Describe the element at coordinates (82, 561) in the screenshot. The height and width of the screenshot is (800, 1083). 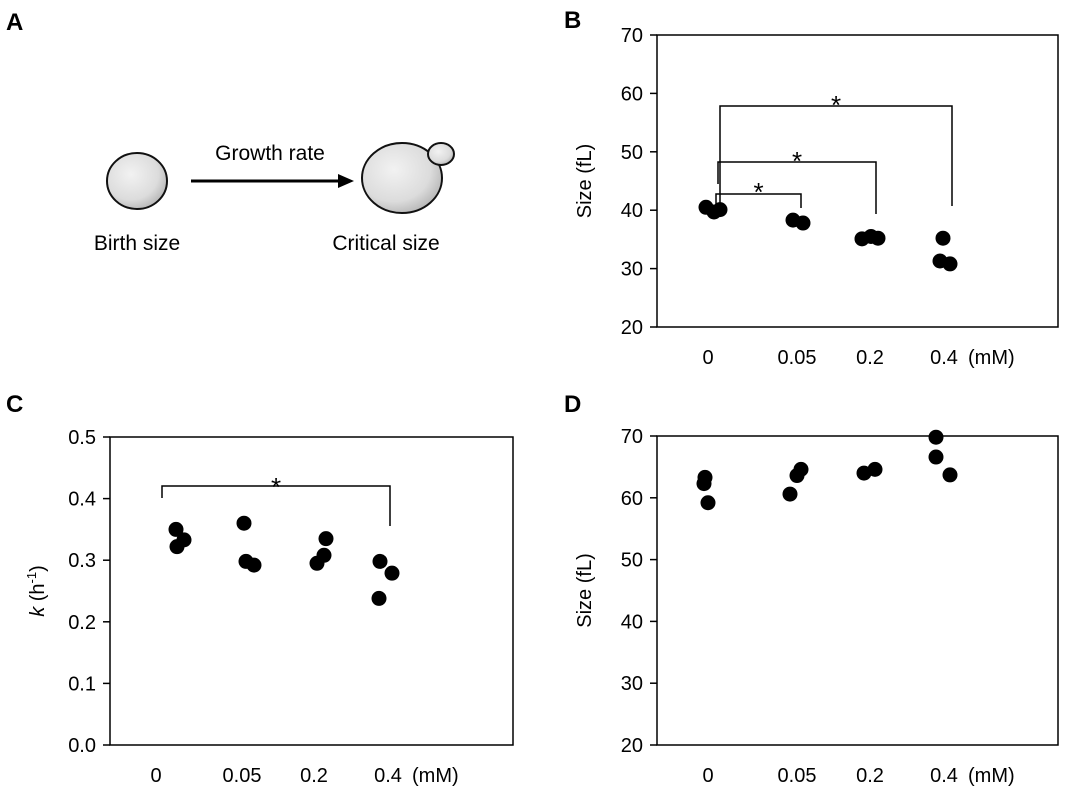
I see `y-tick-label: 0.3` at that location.